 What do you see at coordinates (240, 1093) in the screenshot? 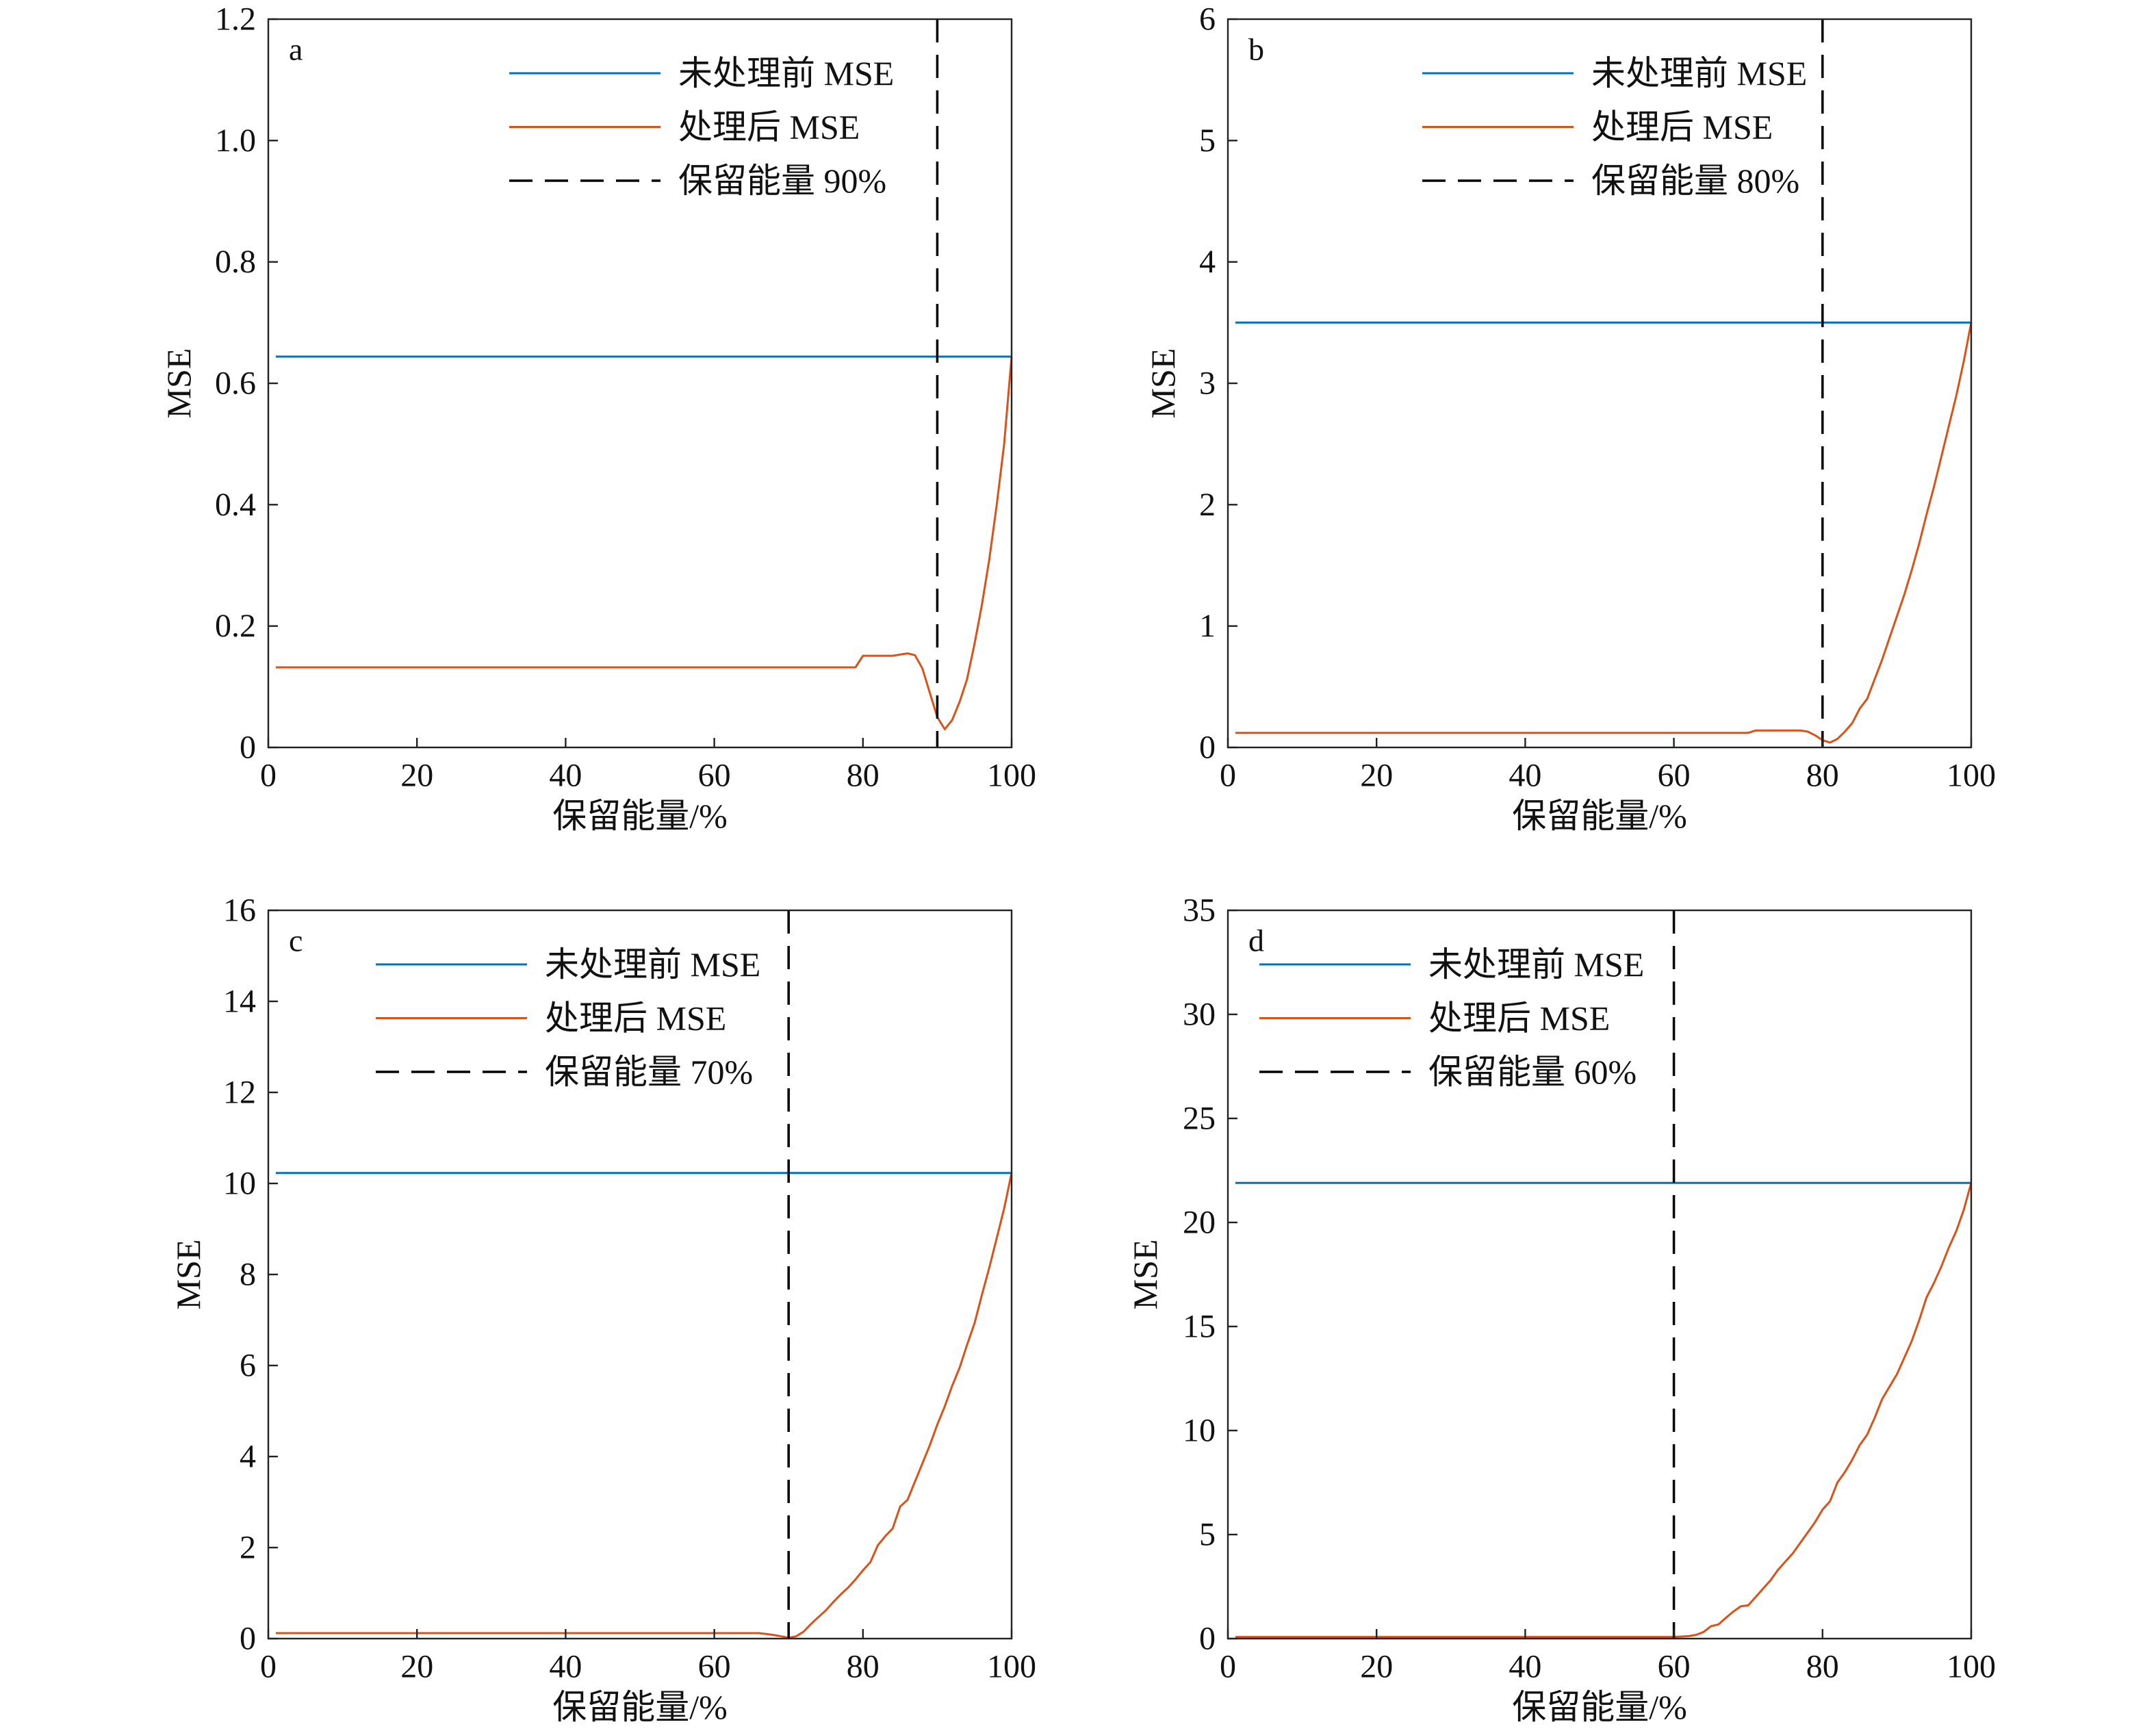
I see `y-tick-label: 12` at bounding box center [240, 1093].